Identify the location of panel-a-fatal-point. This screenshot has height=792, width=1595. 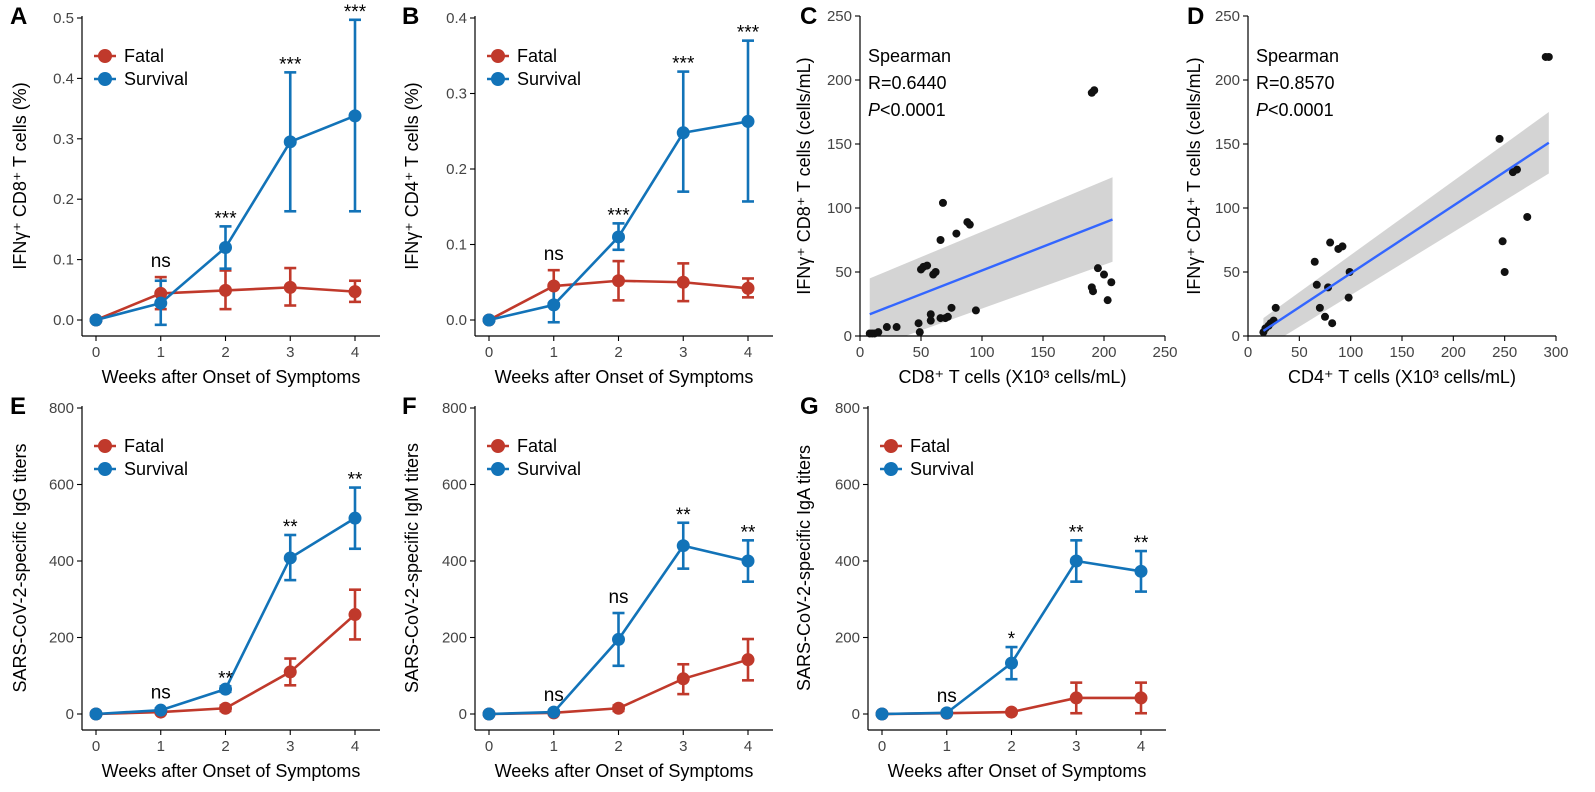
(355, 292).